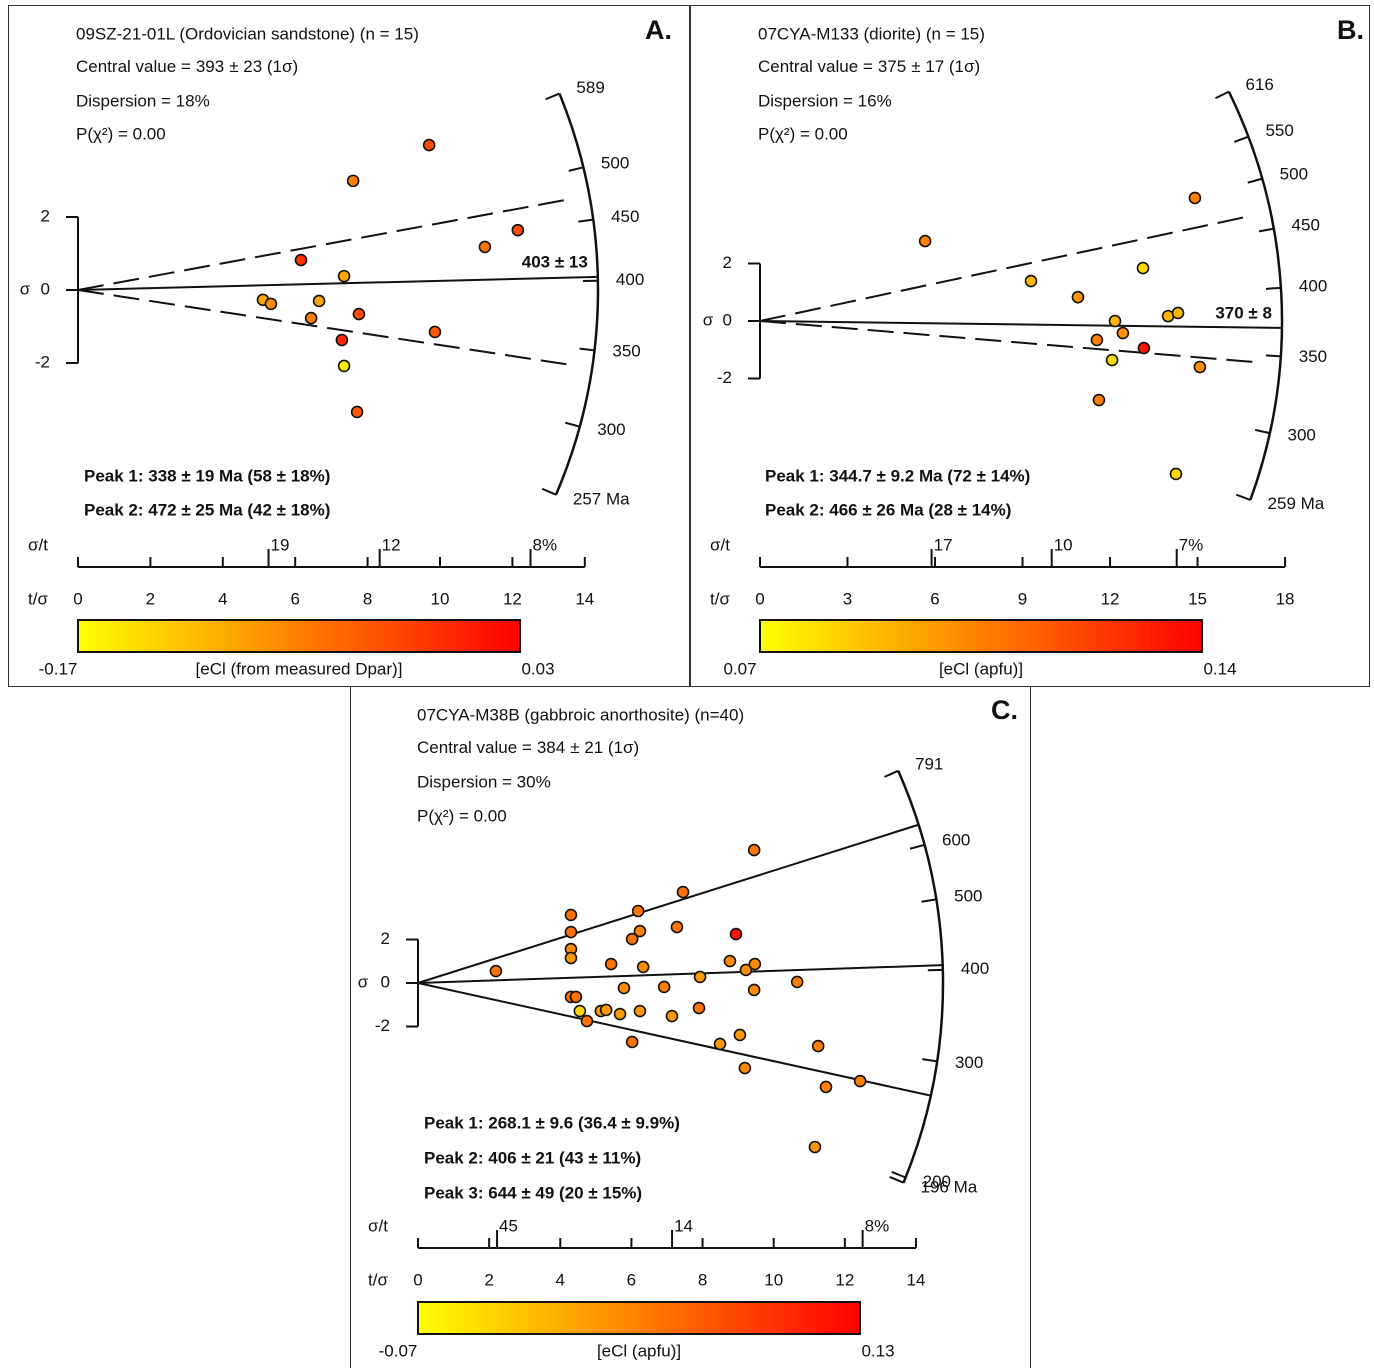 The width and height of the screenshot is (1374, 1368). What do you see at coordinates (639, 1350) in the screenshot?
I see `colorbar-label: [eCl (apfu)]` at bounding box center [639, 1350].